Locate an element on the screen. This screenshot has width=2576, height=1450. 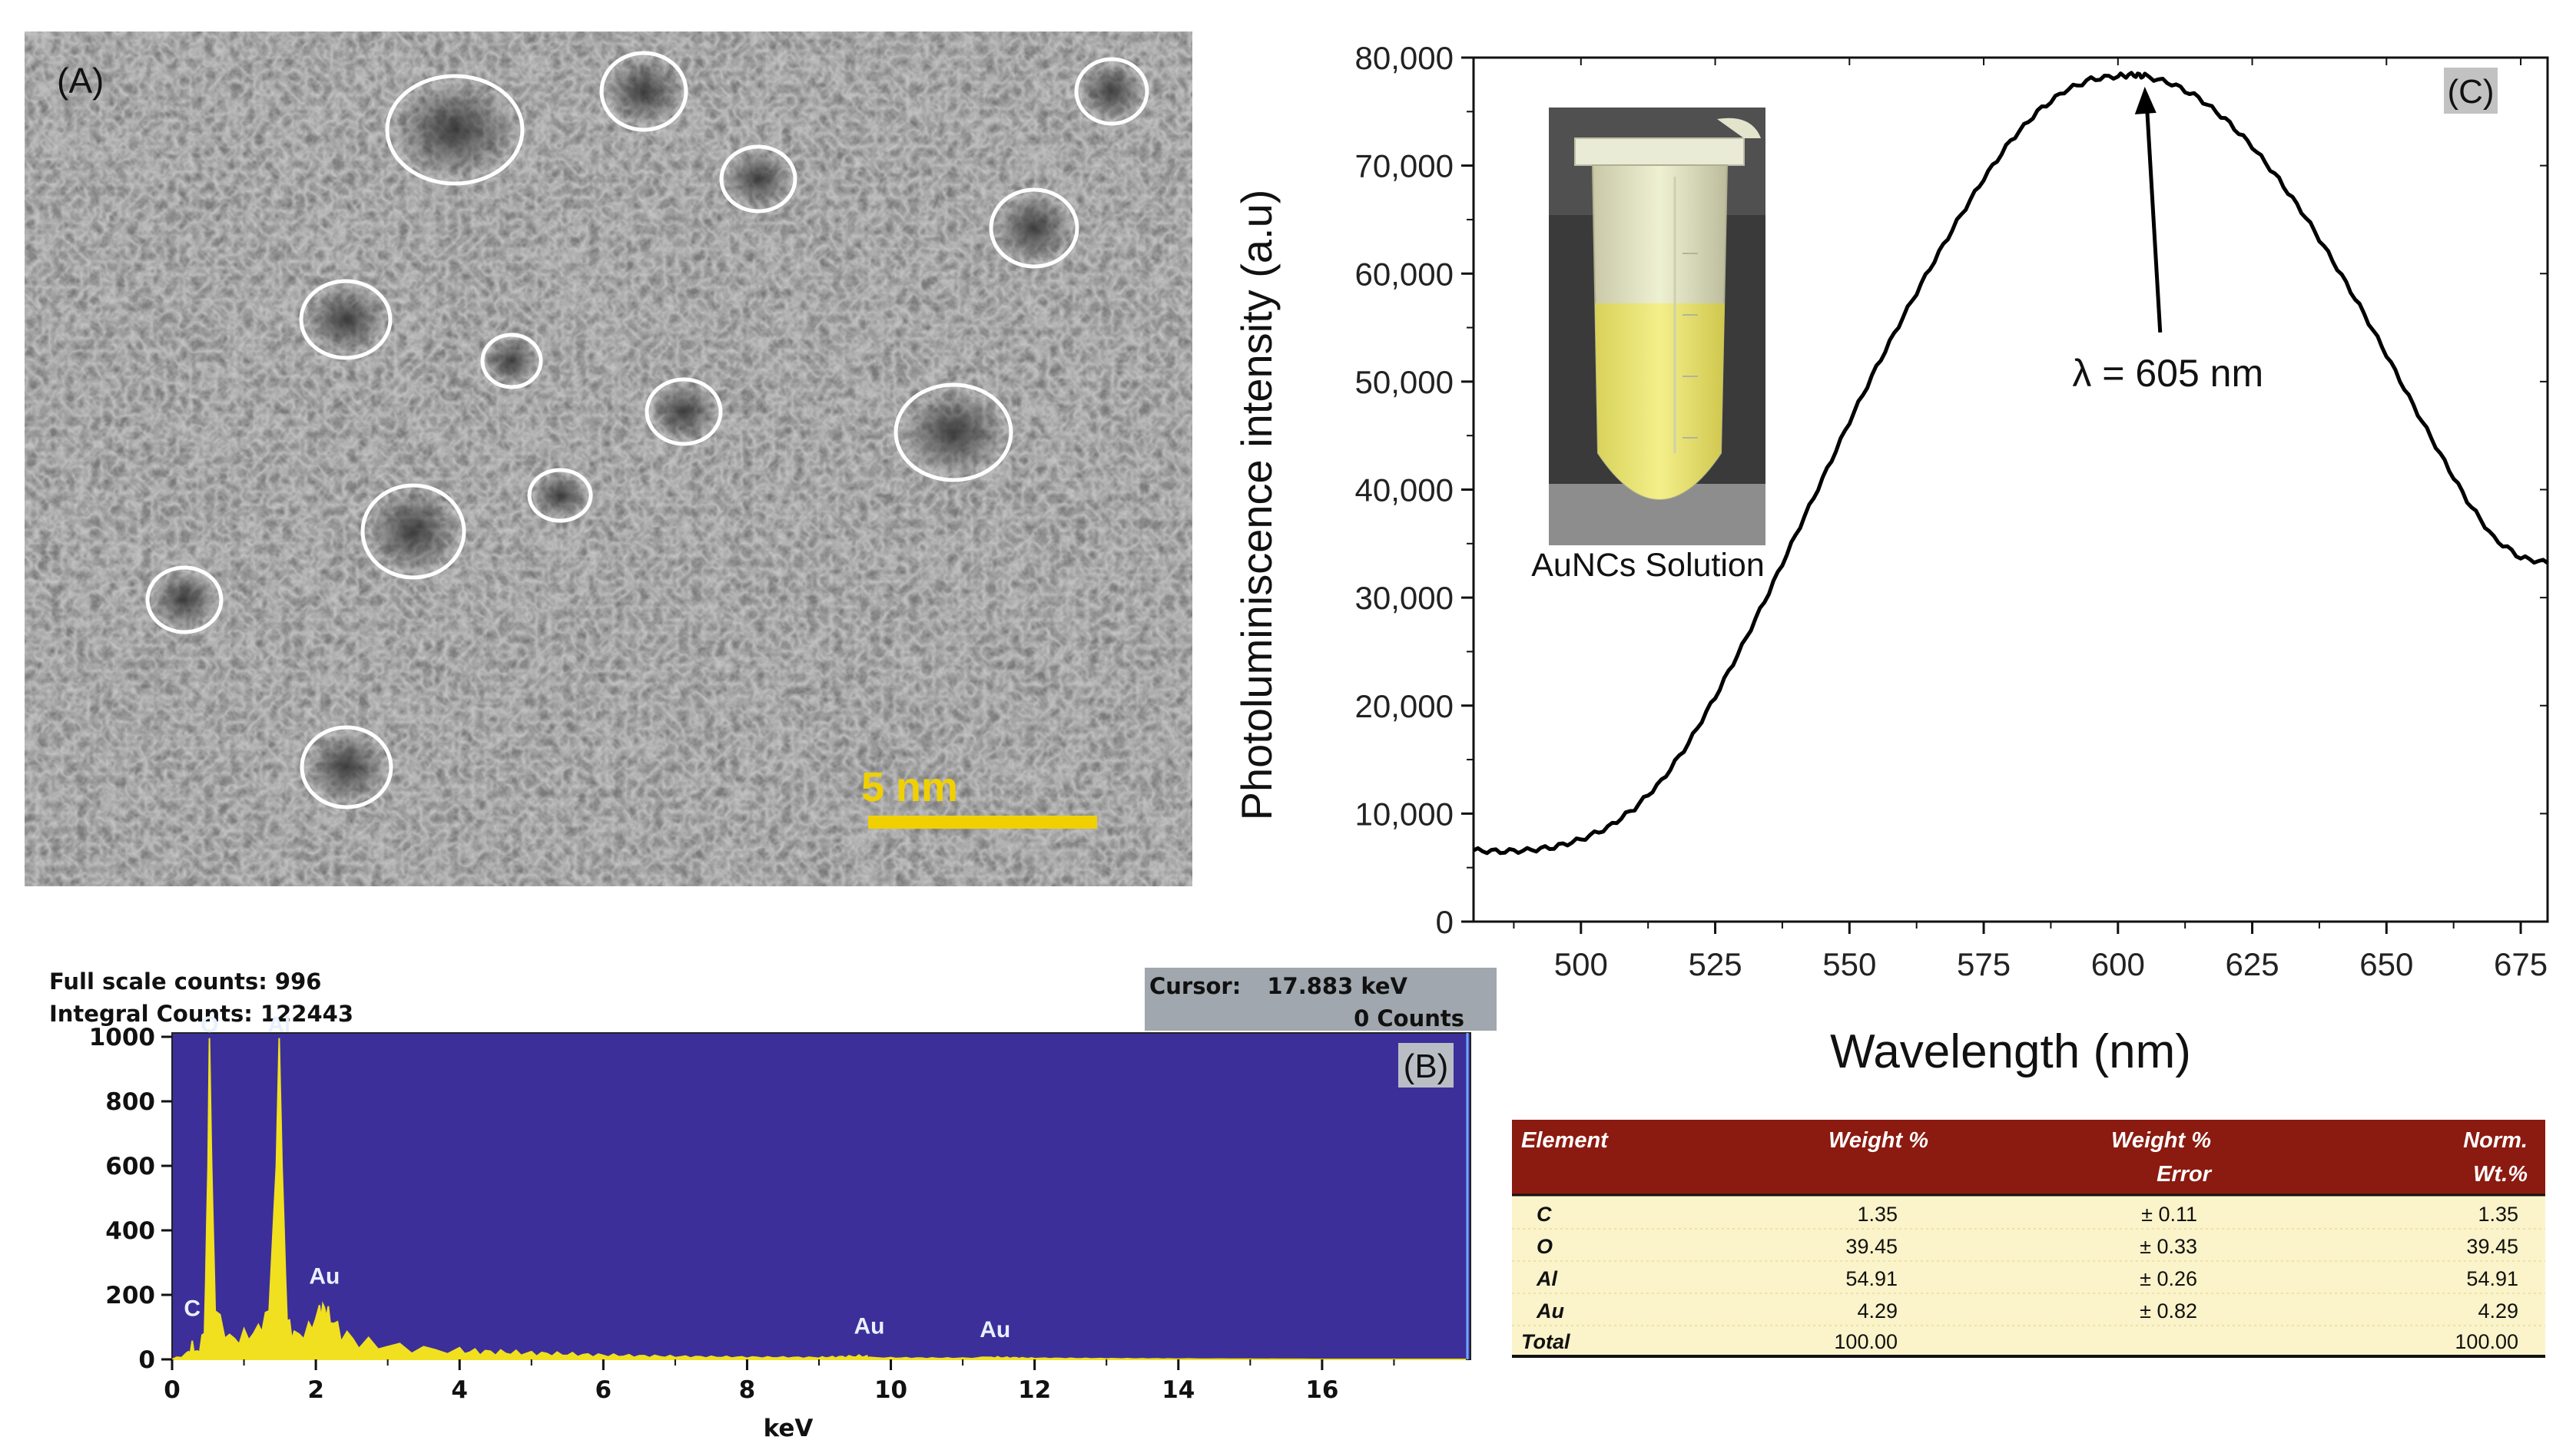
eds-x-tick-label: 16 is located at coordinates (1321, 1390).